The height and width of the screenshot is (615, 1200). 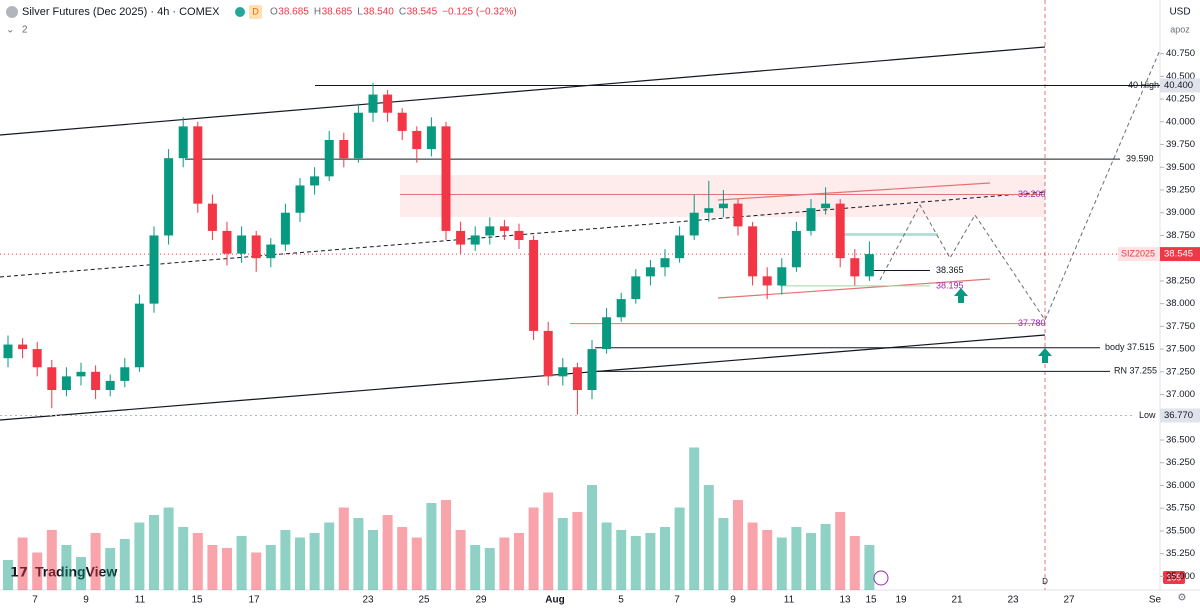 What do you see at coordinates (1180, 144) in the screenshot?
I see `y-tick-label: 39.750` at bounding box center [1180, 144].